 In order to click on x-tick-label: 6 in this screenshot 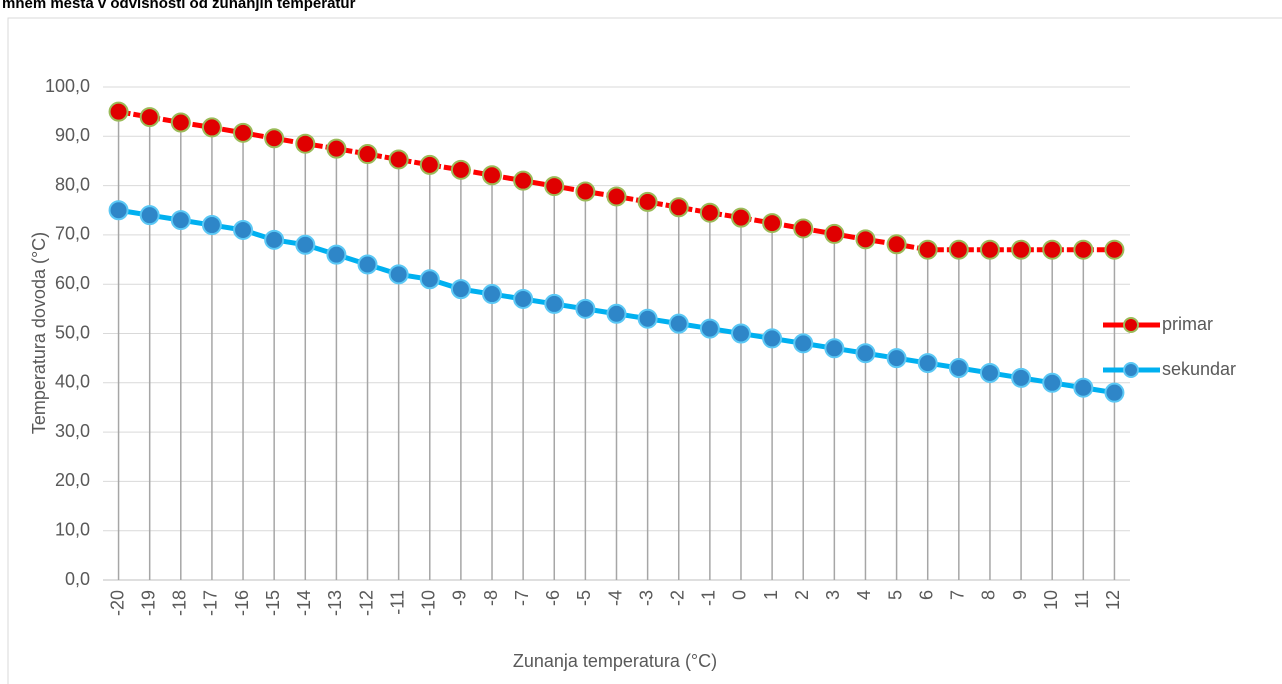, I will do `click(926, 595)`.